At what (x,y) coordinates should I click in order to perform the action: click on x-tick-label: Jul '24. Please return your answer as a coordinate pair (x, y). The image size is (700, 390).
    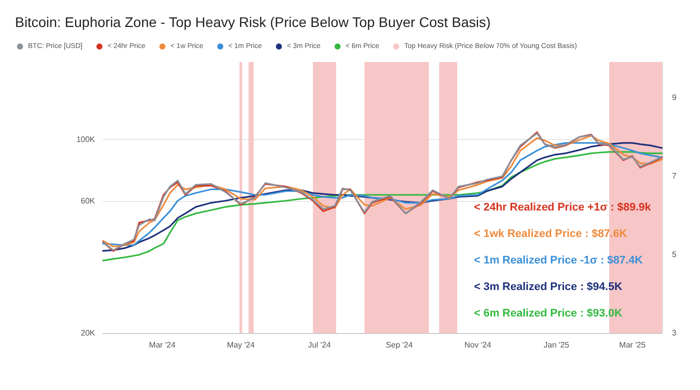
    Looking at the image, I should click on (320, 345).